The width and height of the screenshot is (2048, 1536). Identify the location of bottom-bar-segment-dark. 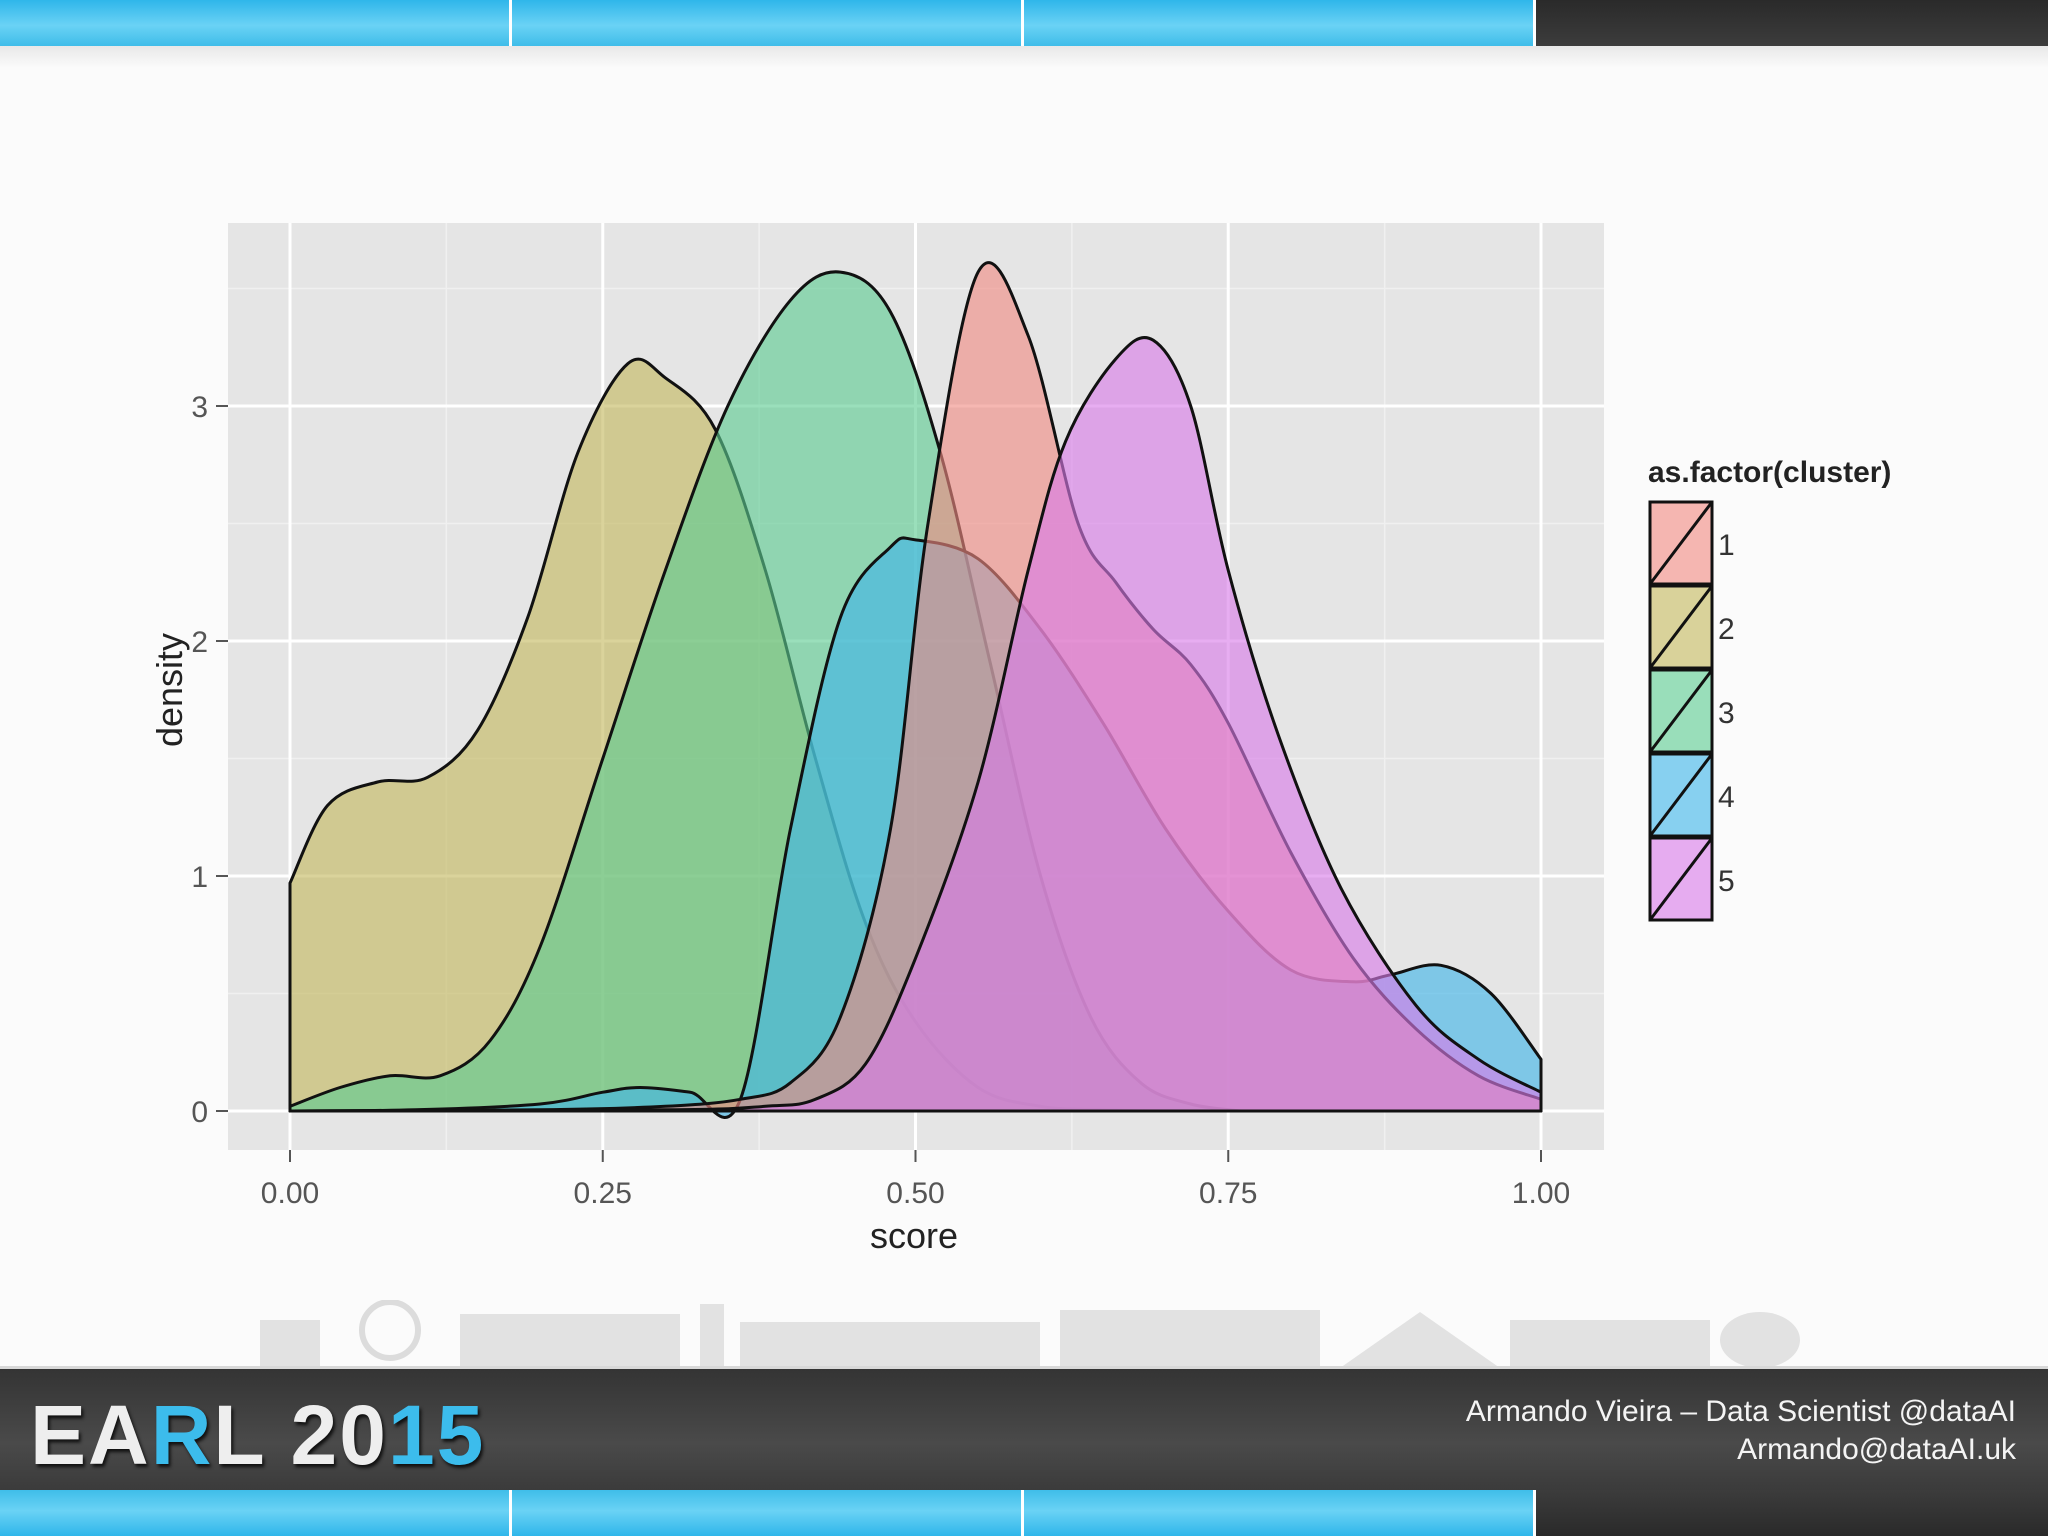
(1792, 1513).